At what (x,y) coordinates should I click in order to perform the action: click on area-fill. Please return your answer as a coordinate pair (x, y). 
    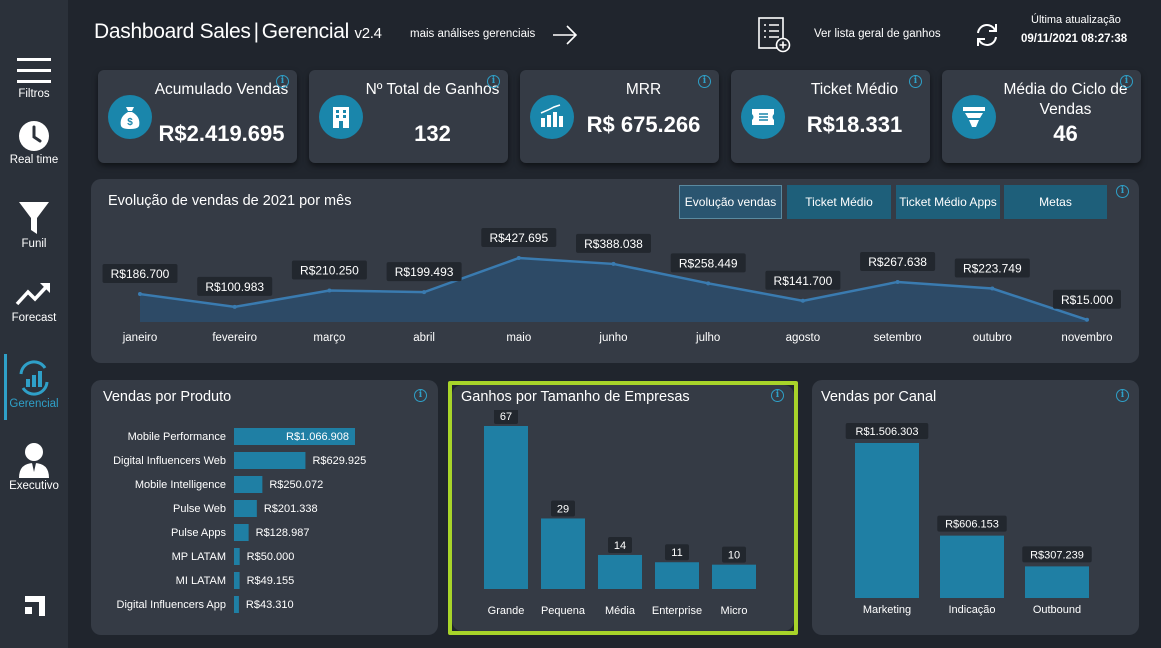
    Looking at the image, I should click on (613, 290).